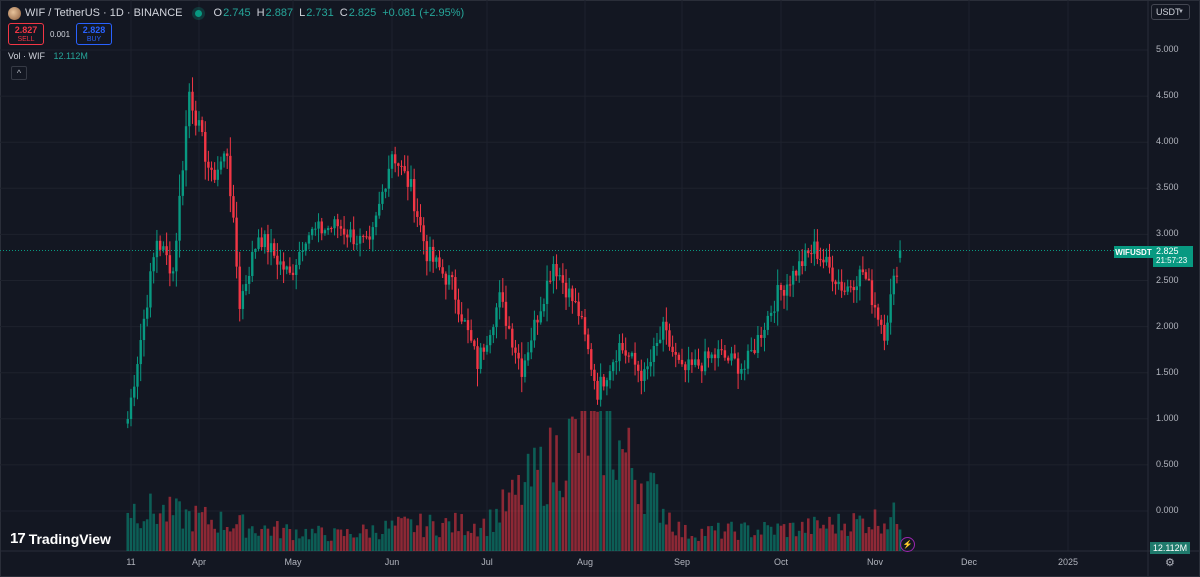 The height and width of the screenshot is (577, 1200). What do you see at coordinates (19, 73) in the screenshot?
I see `collapse-legend-icon: ^` at bounding box center [19, 73].